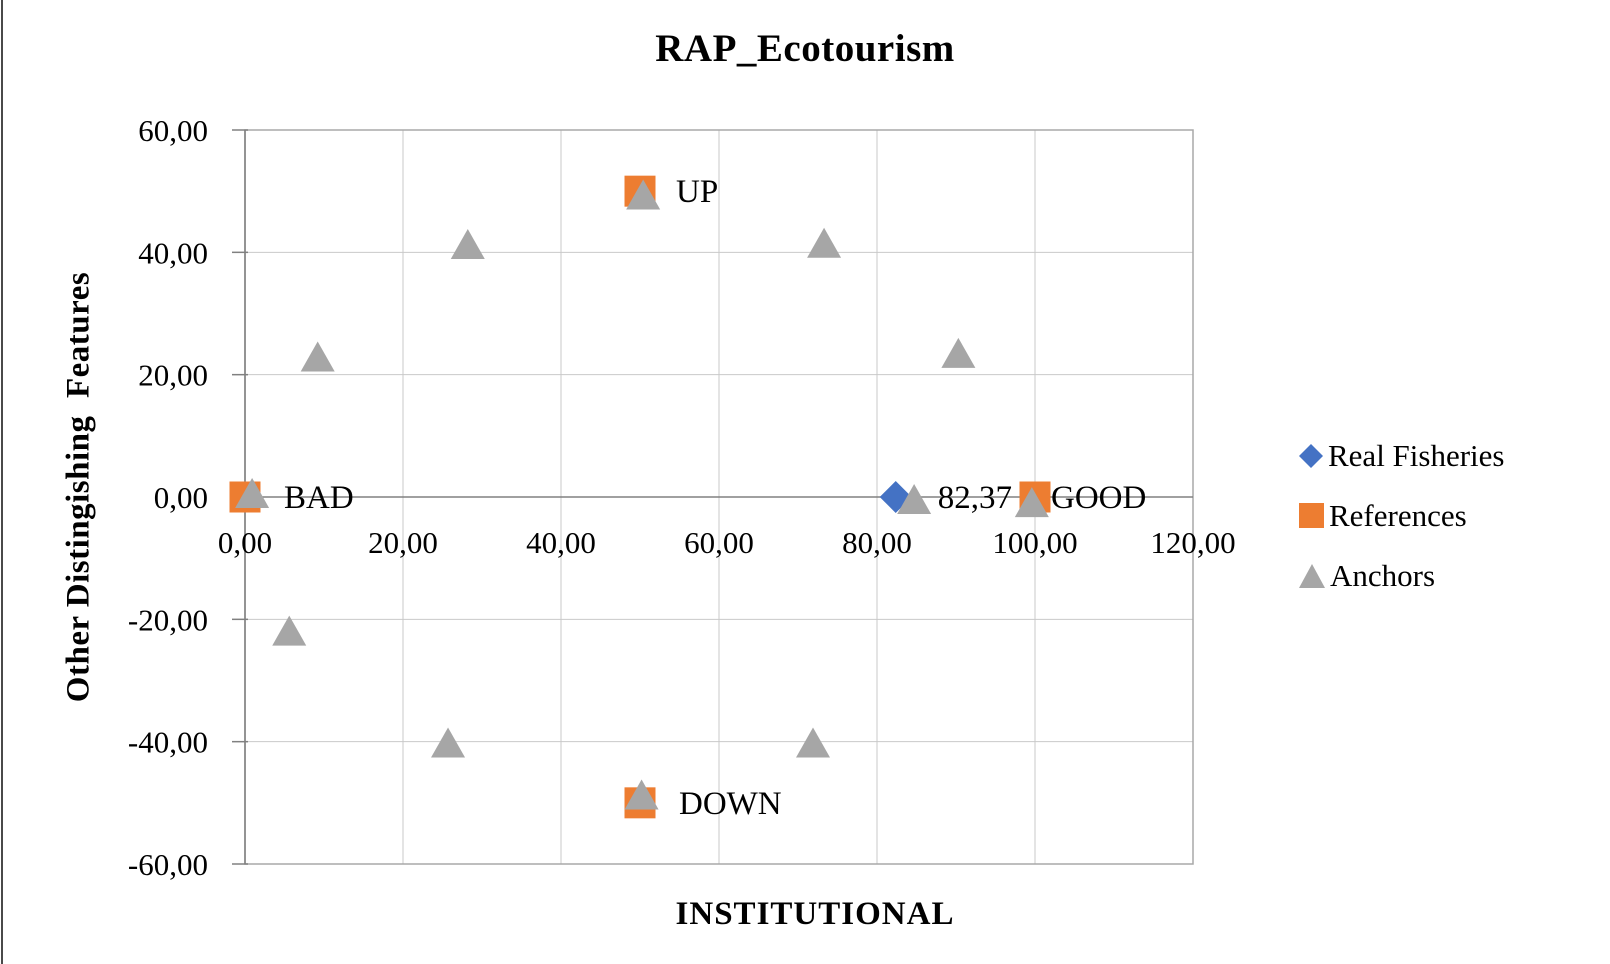  Describe the element at coordinates (1311, 515) in the screenshot. I see `square-icon` at that location.